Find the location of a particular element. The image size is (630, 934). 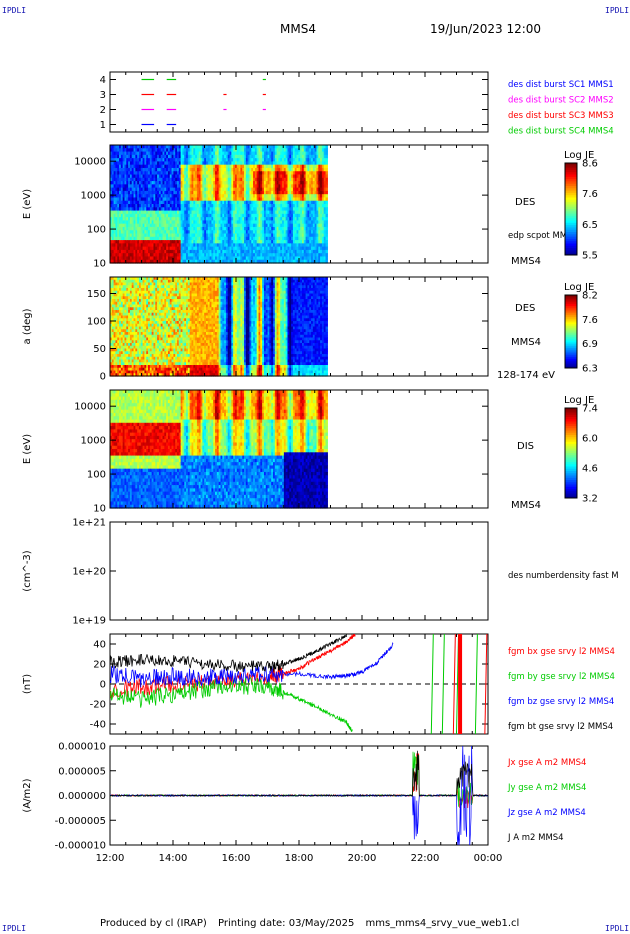

right-label-des-energy: DES is located at coordinates (525, 202).